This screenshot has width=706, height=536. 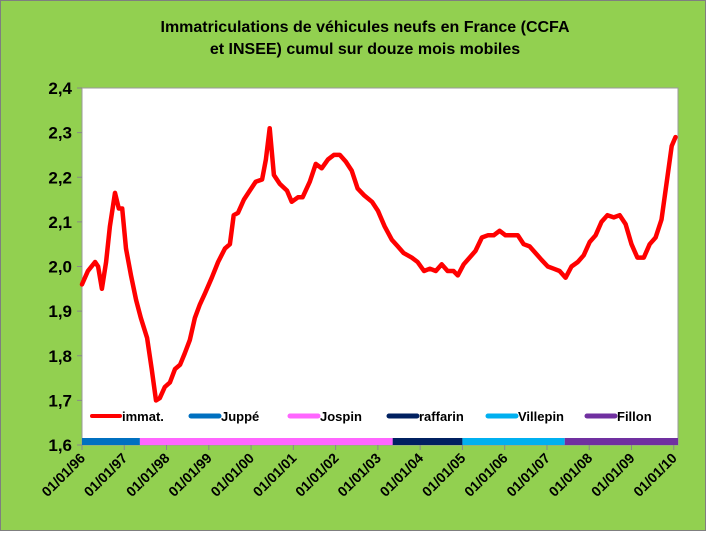 What do you see at coordinates (60, 400) in the screenshot?
I see `y-tick-label: 1,7` at bounding box center [60, 400].